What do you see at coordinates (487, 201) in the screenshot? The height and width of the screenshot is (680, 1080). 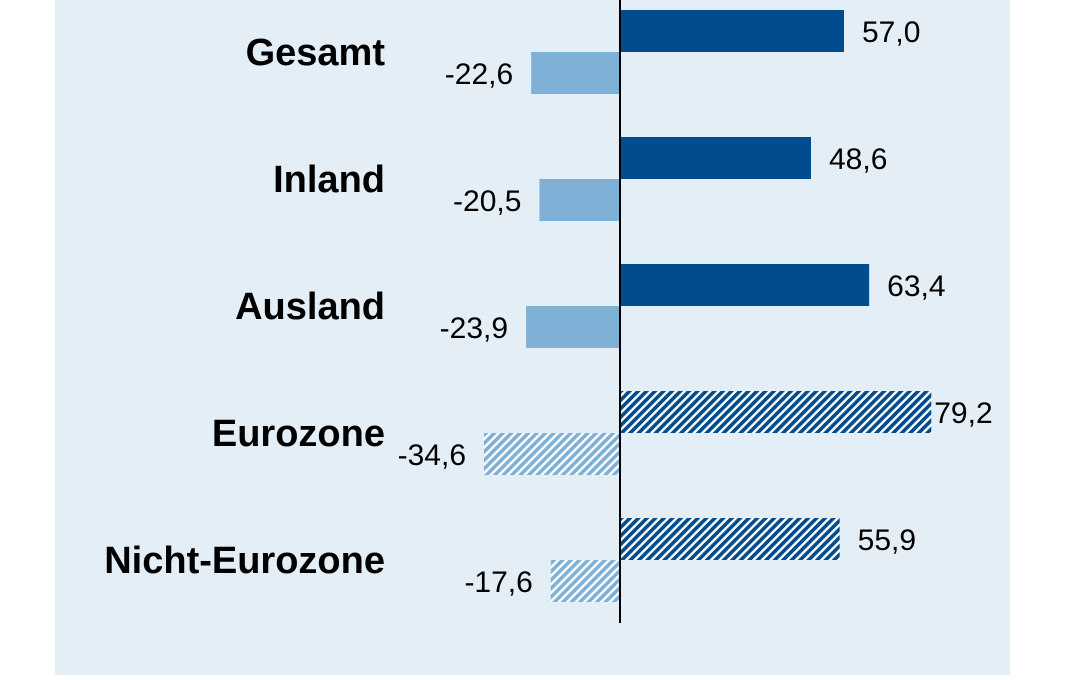 I see `value-label-negative-inland: -20,5` at bounding box center [487, 201].